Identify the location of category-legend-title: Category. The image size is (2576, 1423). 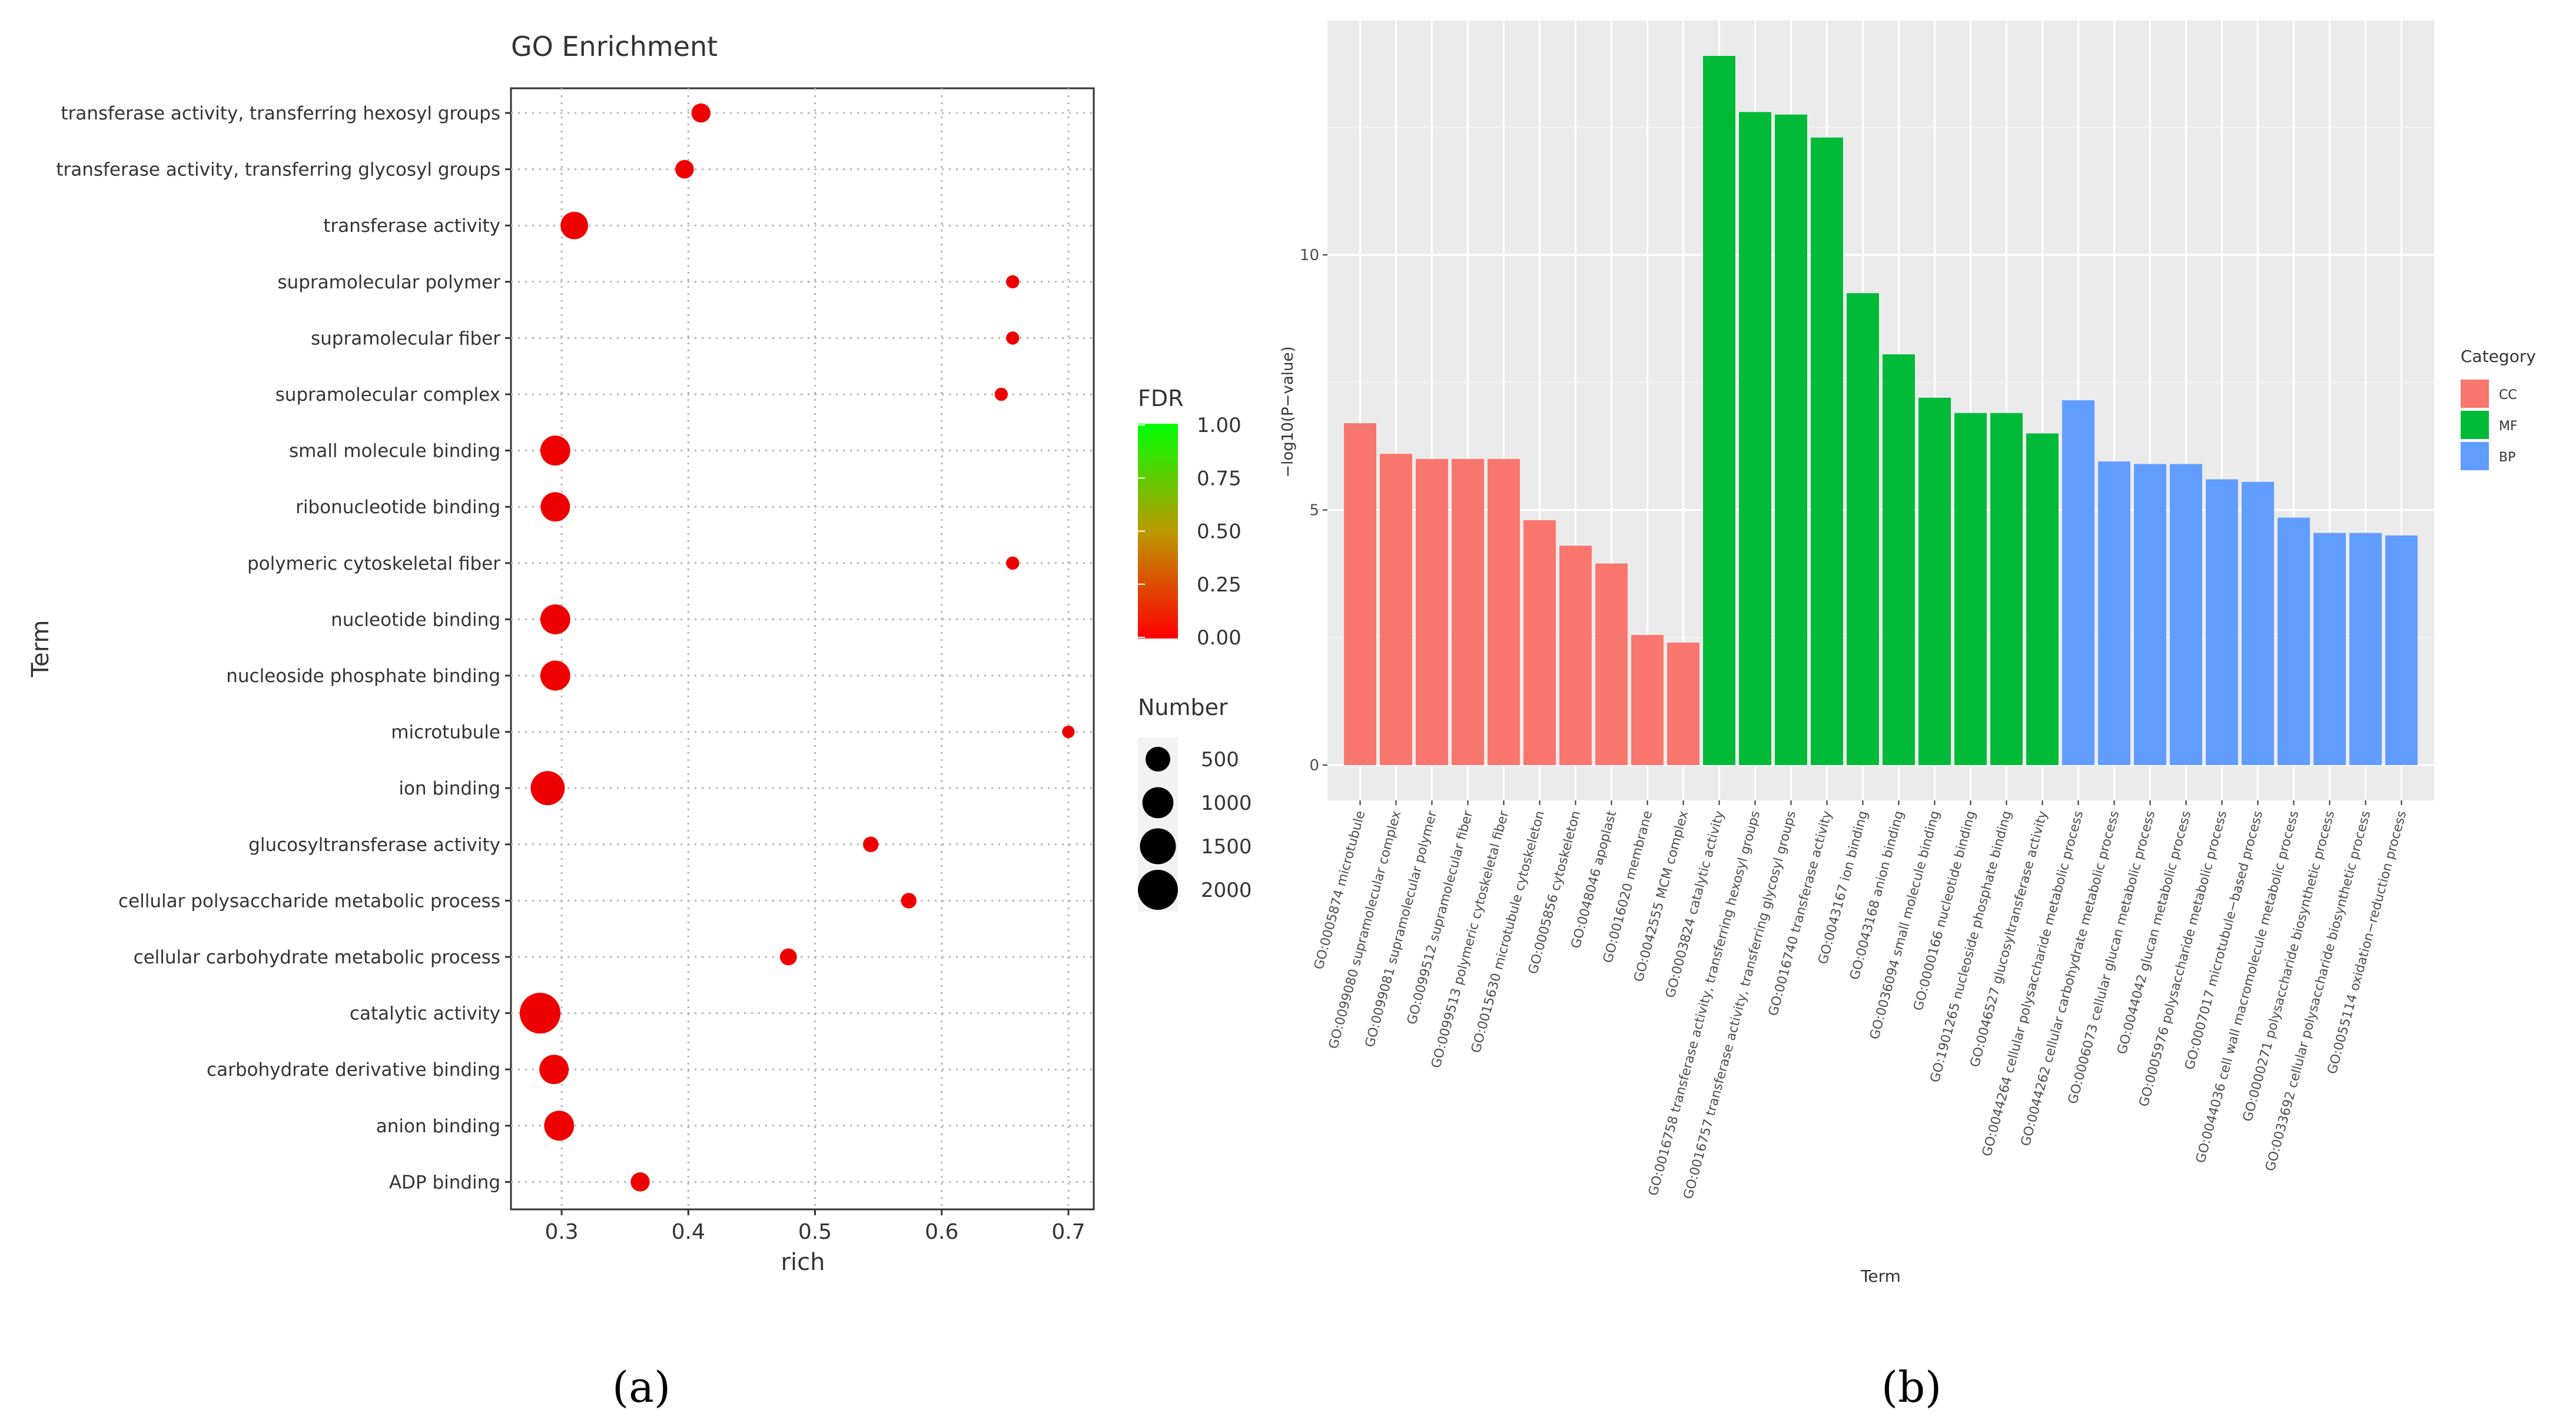
(2498, 356).